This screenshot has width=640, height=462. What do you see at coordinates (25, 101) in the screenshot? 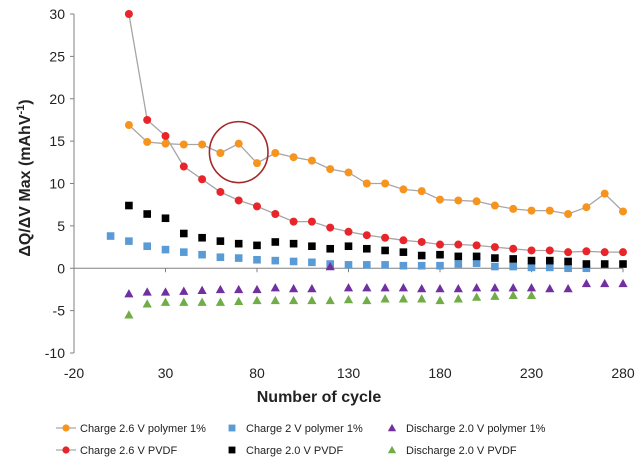
I see `y-axis-title-close: )` at bounding box center [25, 101].